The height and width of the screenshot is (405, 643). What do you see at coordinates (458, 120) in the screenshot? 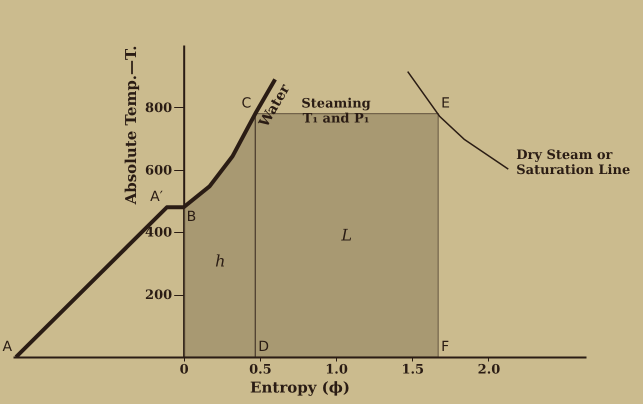
I see `line-series` at bounding box center [458, 120].